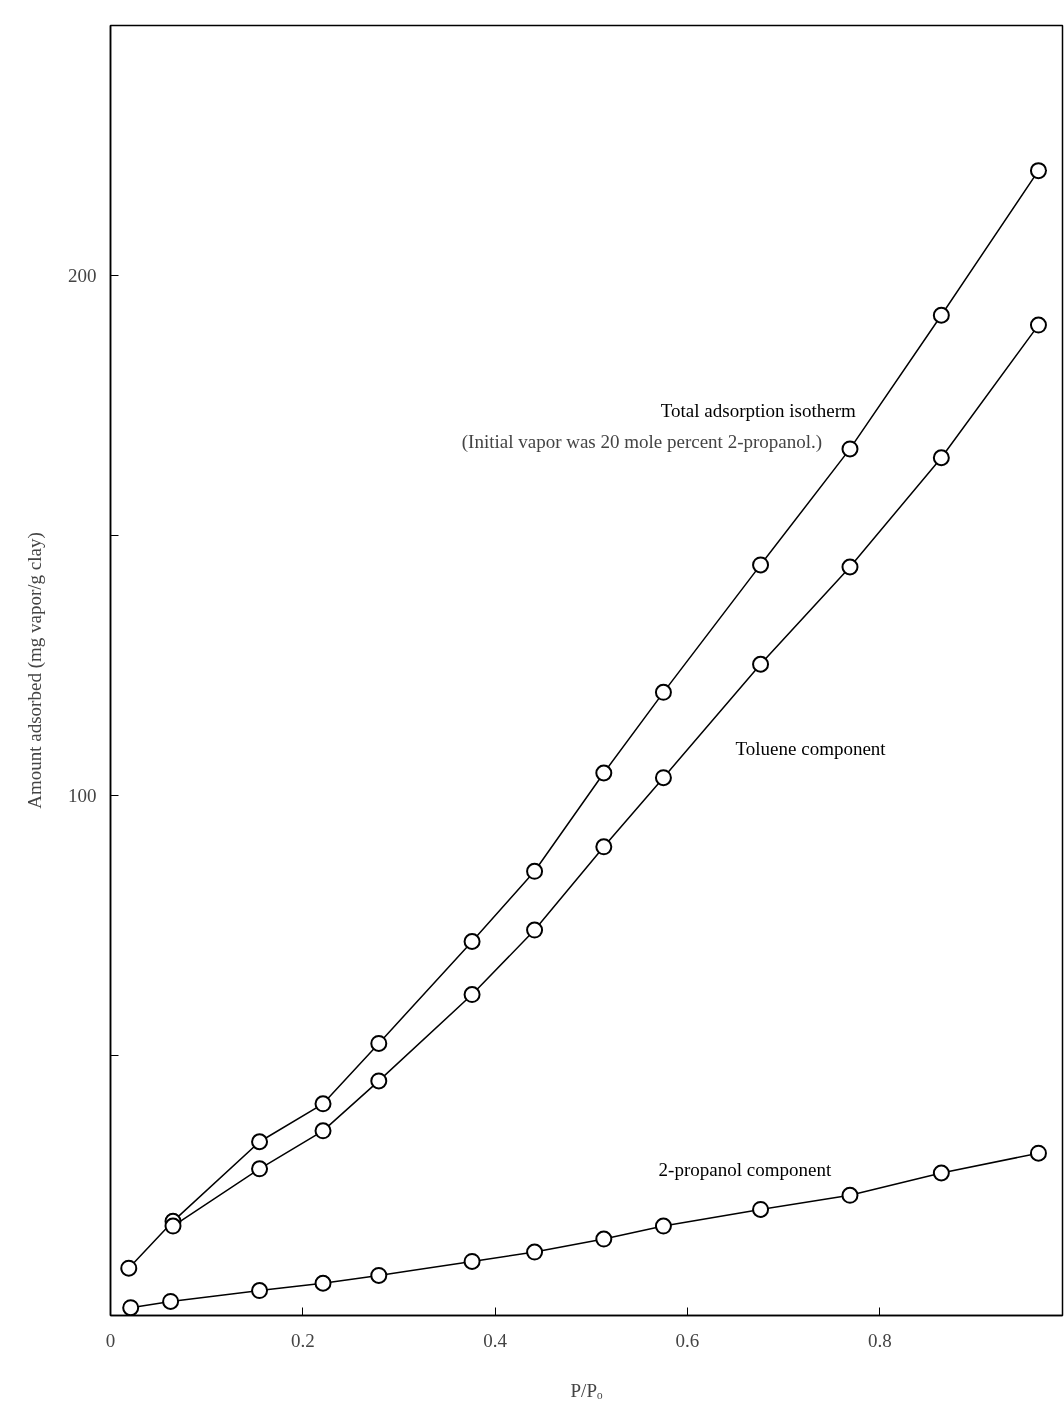 The height and width of the screenshot is (1412, 1064). I want to click on y-tick-label: 200, so click(82, 275).